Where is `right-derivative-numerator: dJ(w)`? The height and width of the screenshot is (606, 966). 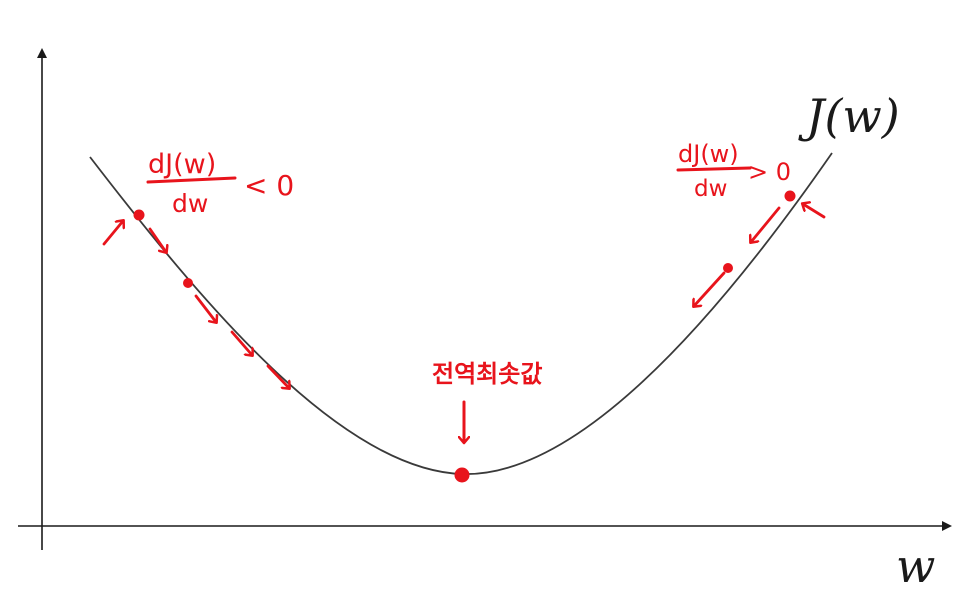 right-derivative-numerator: dJ(w) is located at coordinates (708, 154).